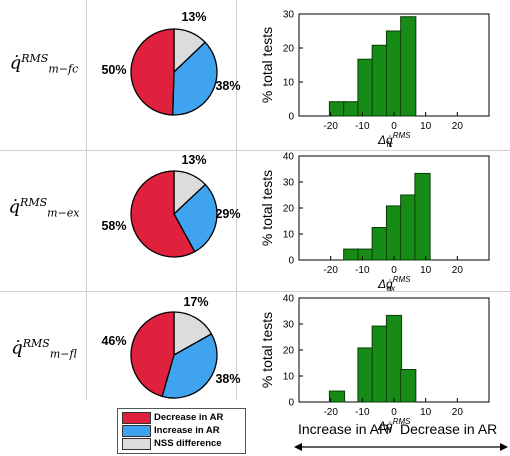 Image resolution: width=510 pixels, height=456 pixels. Describe the element at coordinates (394, 284) in the screenshot. I see `x-axis-label: Δq̇RMS ex` at that location.